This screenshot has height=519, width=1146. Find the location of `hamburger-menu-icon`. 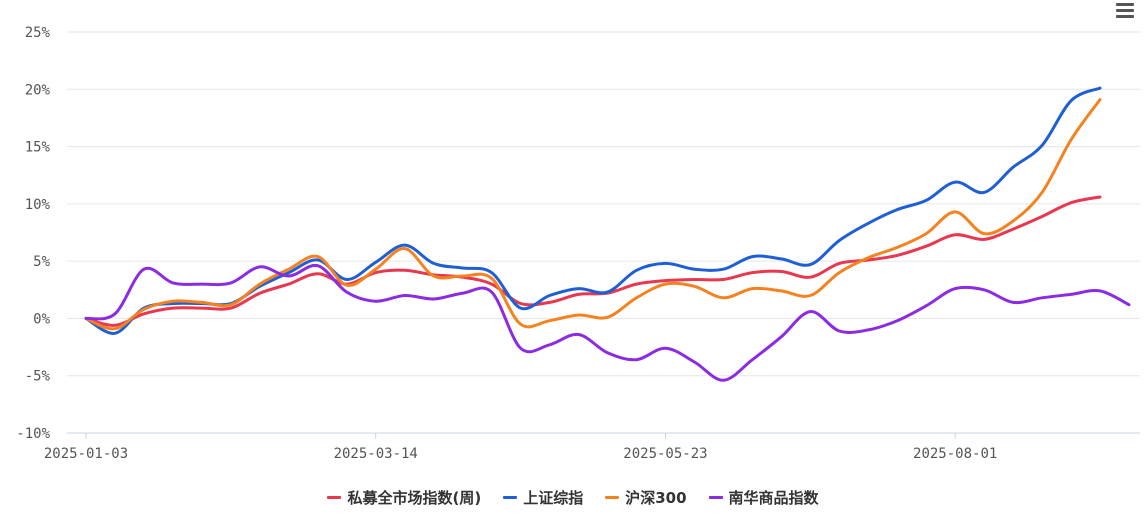

hamburger-menu-icon is located at coordinates (1125, 10).